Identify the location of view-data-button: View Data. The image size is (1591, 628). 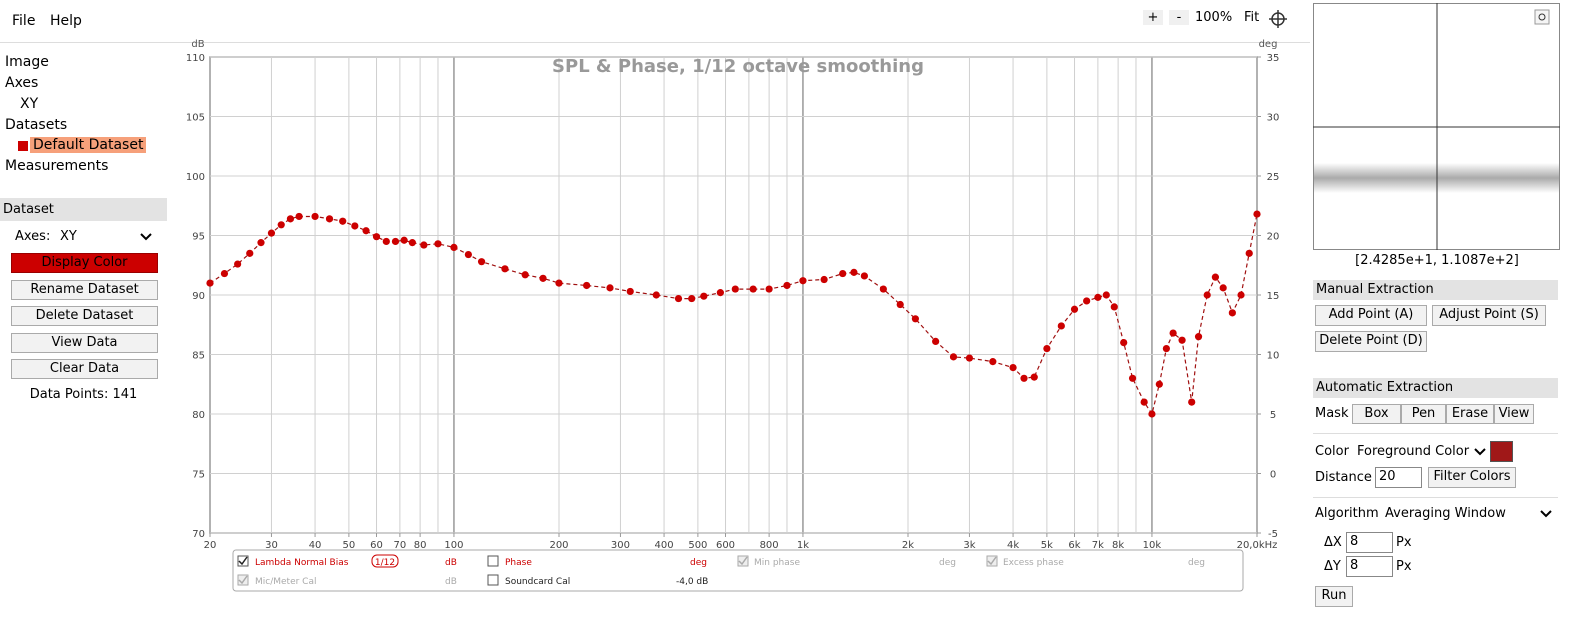
(84, 343).